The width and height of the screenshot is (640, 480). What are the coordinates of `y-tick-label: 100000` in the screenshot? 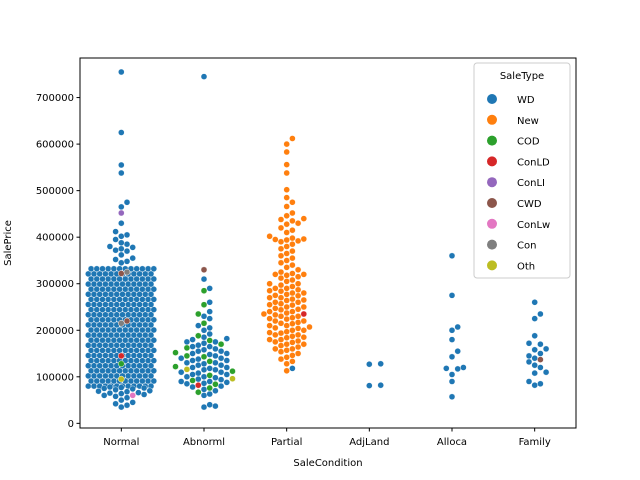 It's located at (55, 377).